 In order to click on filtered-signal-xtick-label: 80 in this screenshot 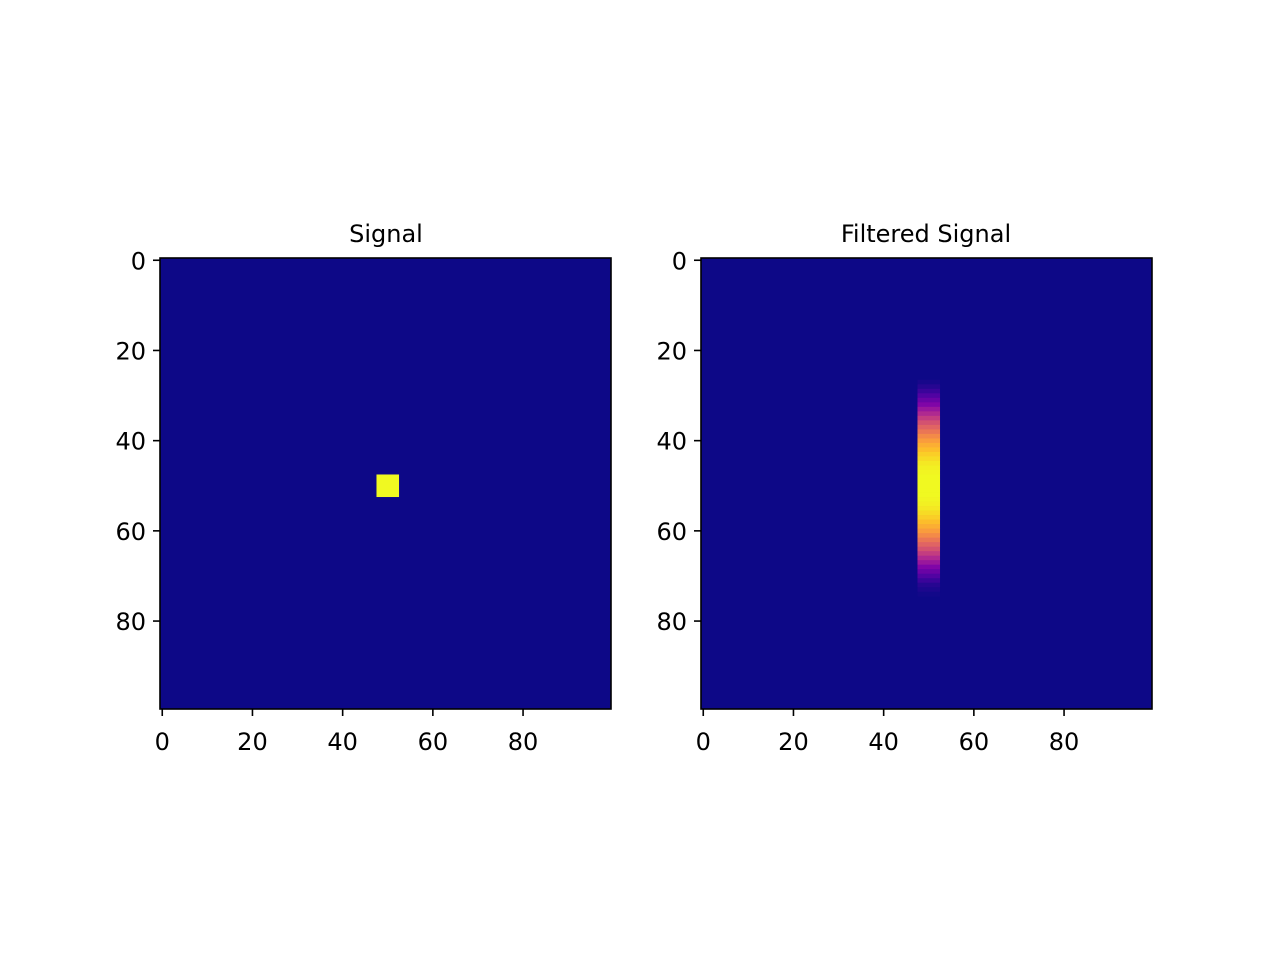, I will do `click(1064, 742)`.